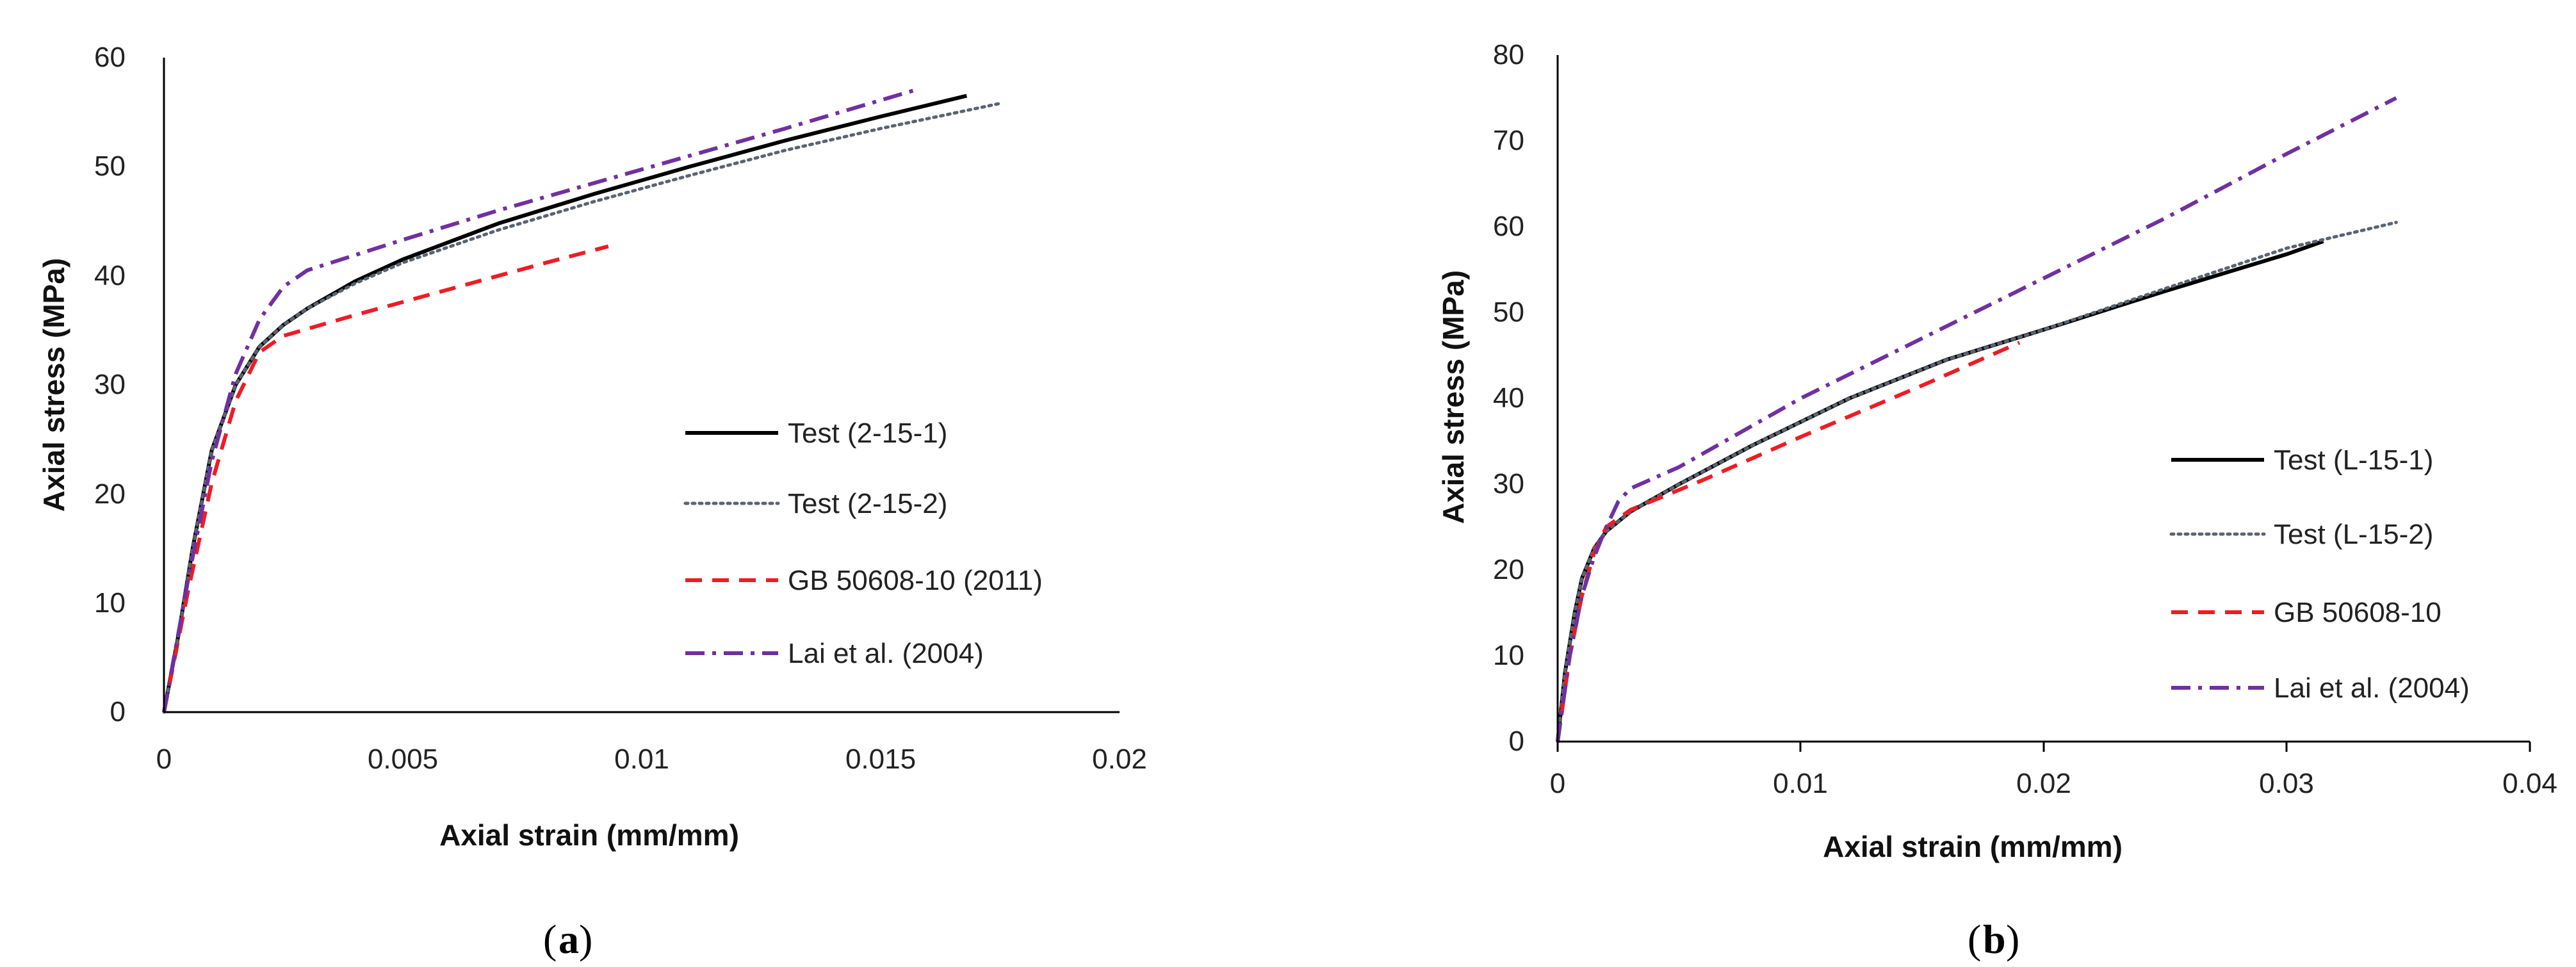  What do you see at coordinates (1973, 847) in the screenshot?
I see `chart-b-x-axis-title: Axial strain (mm/mm)` at bounding box center [1973, 847].